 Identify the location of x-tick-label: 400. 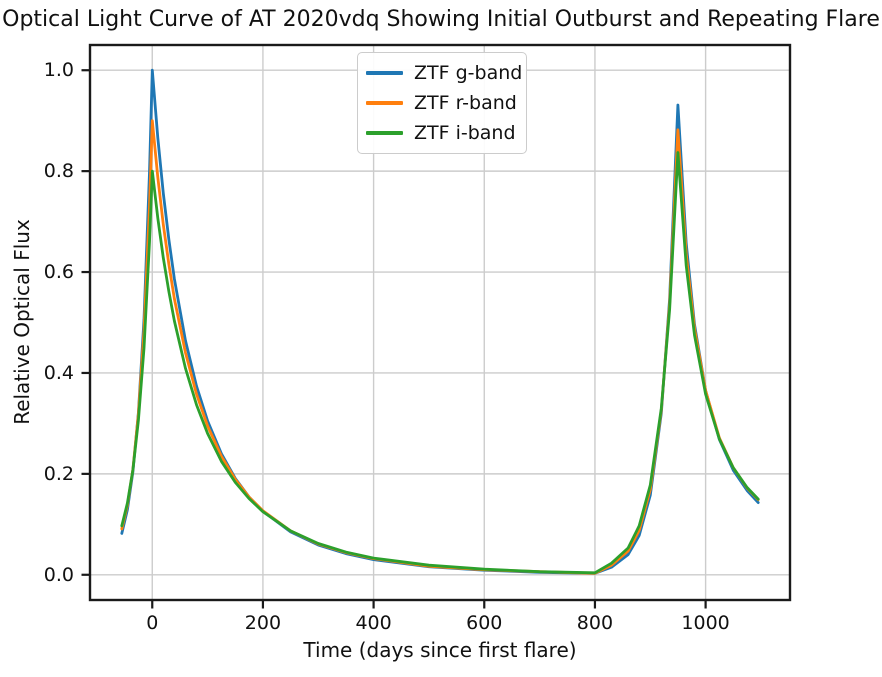
(373, 623).